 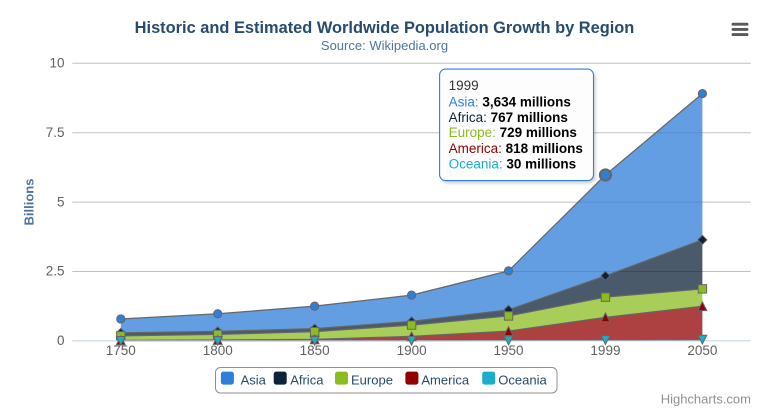 What do you see at coordinates (412, 350) in the screenshot?
I see `svg-text: 1900` at bounding box center [412, 350].